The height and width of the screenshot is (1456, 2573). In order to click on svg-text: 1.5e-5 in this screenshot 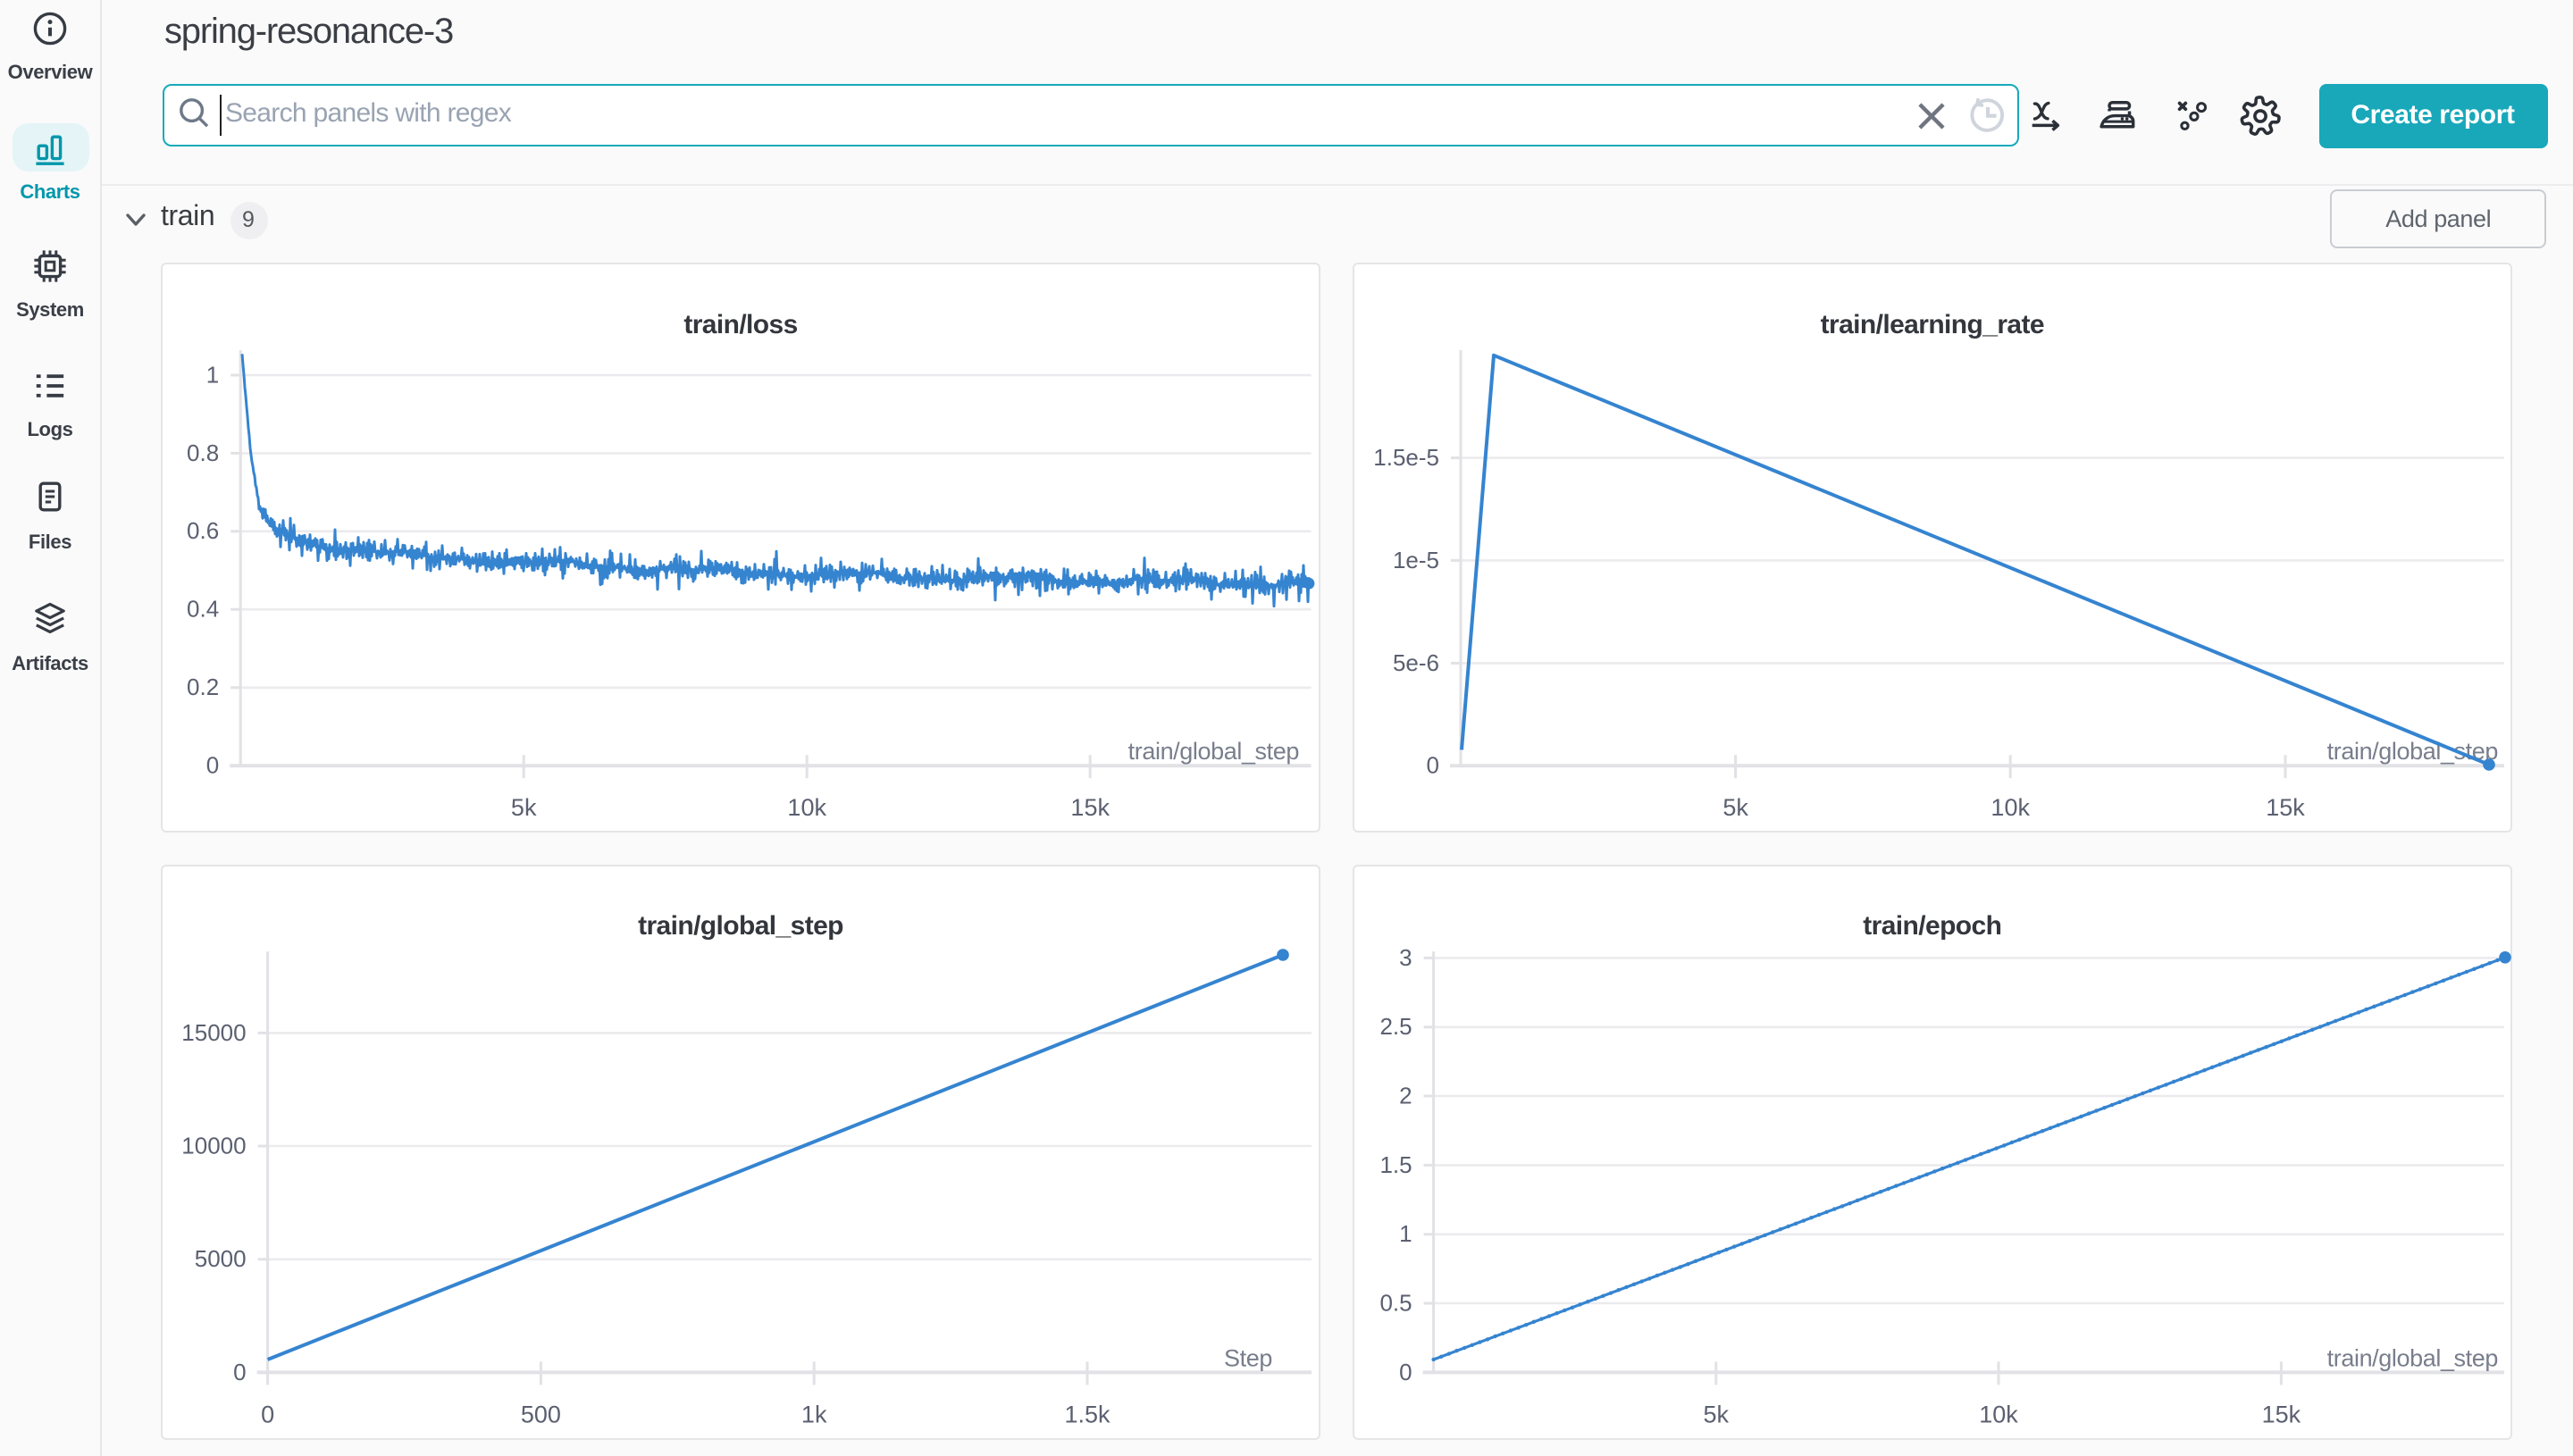, I will do `click(1406, 457)`.